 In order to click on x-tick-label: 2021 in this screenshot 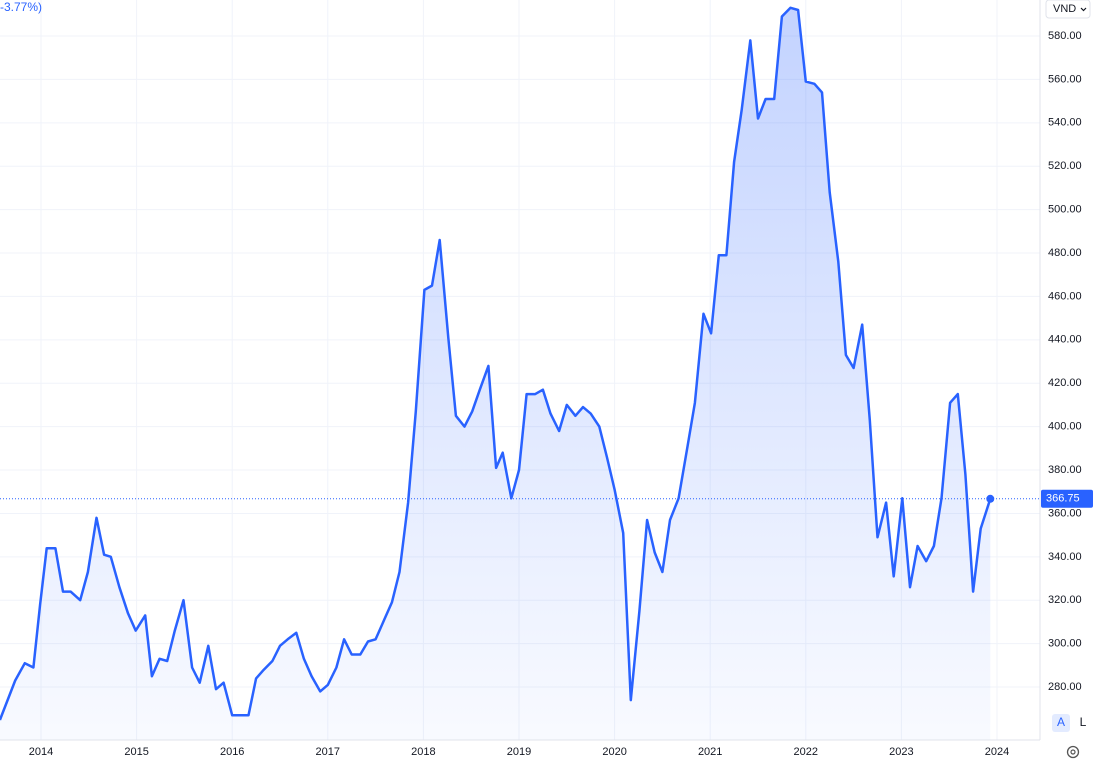, I will do `click(710, 752)`.